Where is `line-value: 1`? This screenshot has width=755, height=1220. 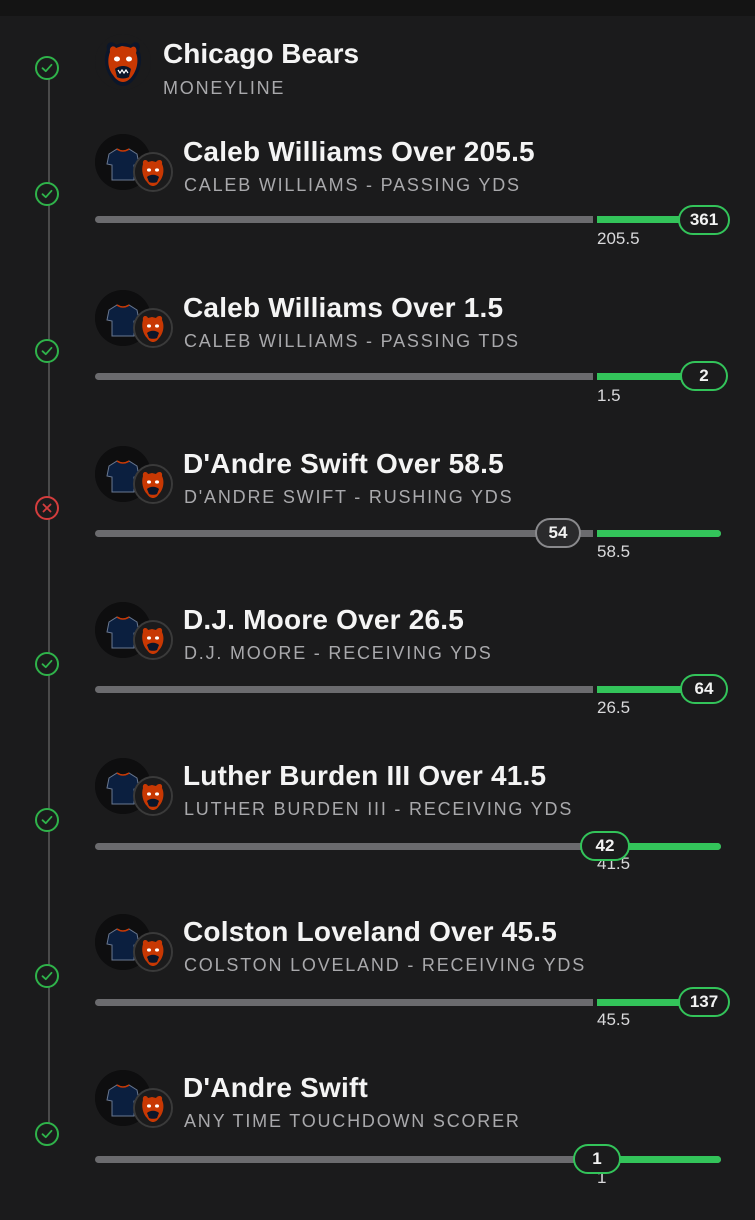 line-value: 1 is located at coordinates (602, 1177).